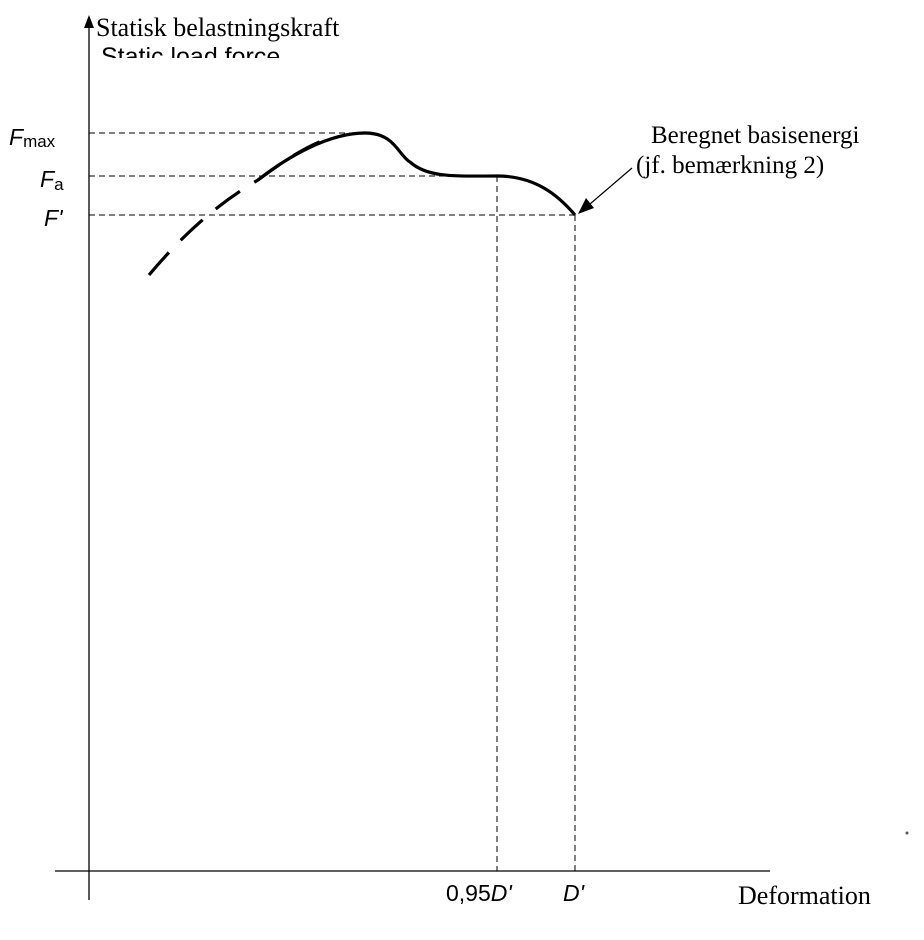  I want to click on dprime-label: D', so click(574, 893).